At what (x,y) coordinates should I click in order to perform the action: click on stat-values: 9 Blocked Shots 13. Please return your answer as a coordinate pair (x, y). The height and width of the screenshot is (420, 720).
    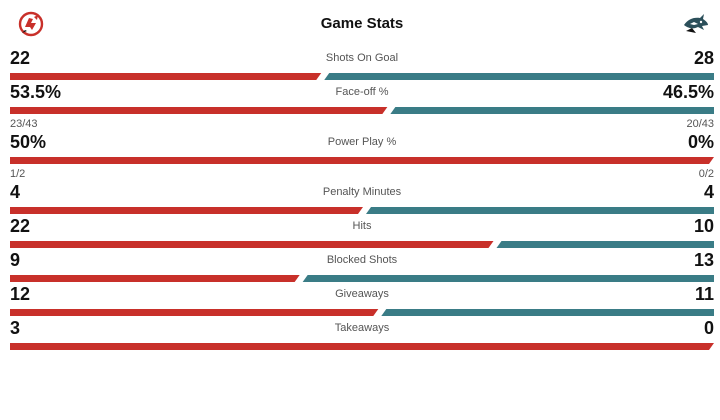
    Looking at the image, I should click on (362, 260).